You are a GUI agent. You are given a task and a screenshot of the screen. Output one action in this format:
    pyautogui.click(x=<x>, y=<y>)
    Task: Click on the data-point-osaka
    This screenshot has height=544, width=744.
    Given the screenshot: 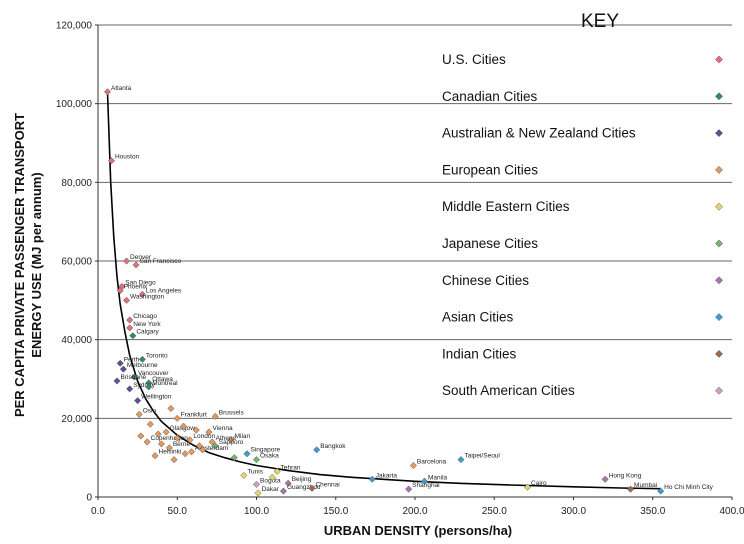 What is the action you would take?
    pyautogui.click(x=256, y=460)
    